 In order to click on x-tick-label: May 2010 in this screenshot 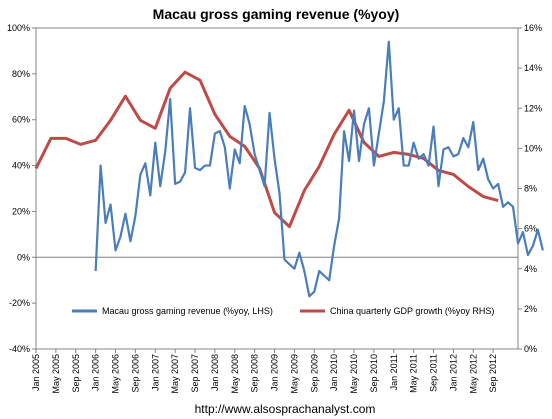, I will do `click(354, 374)`.